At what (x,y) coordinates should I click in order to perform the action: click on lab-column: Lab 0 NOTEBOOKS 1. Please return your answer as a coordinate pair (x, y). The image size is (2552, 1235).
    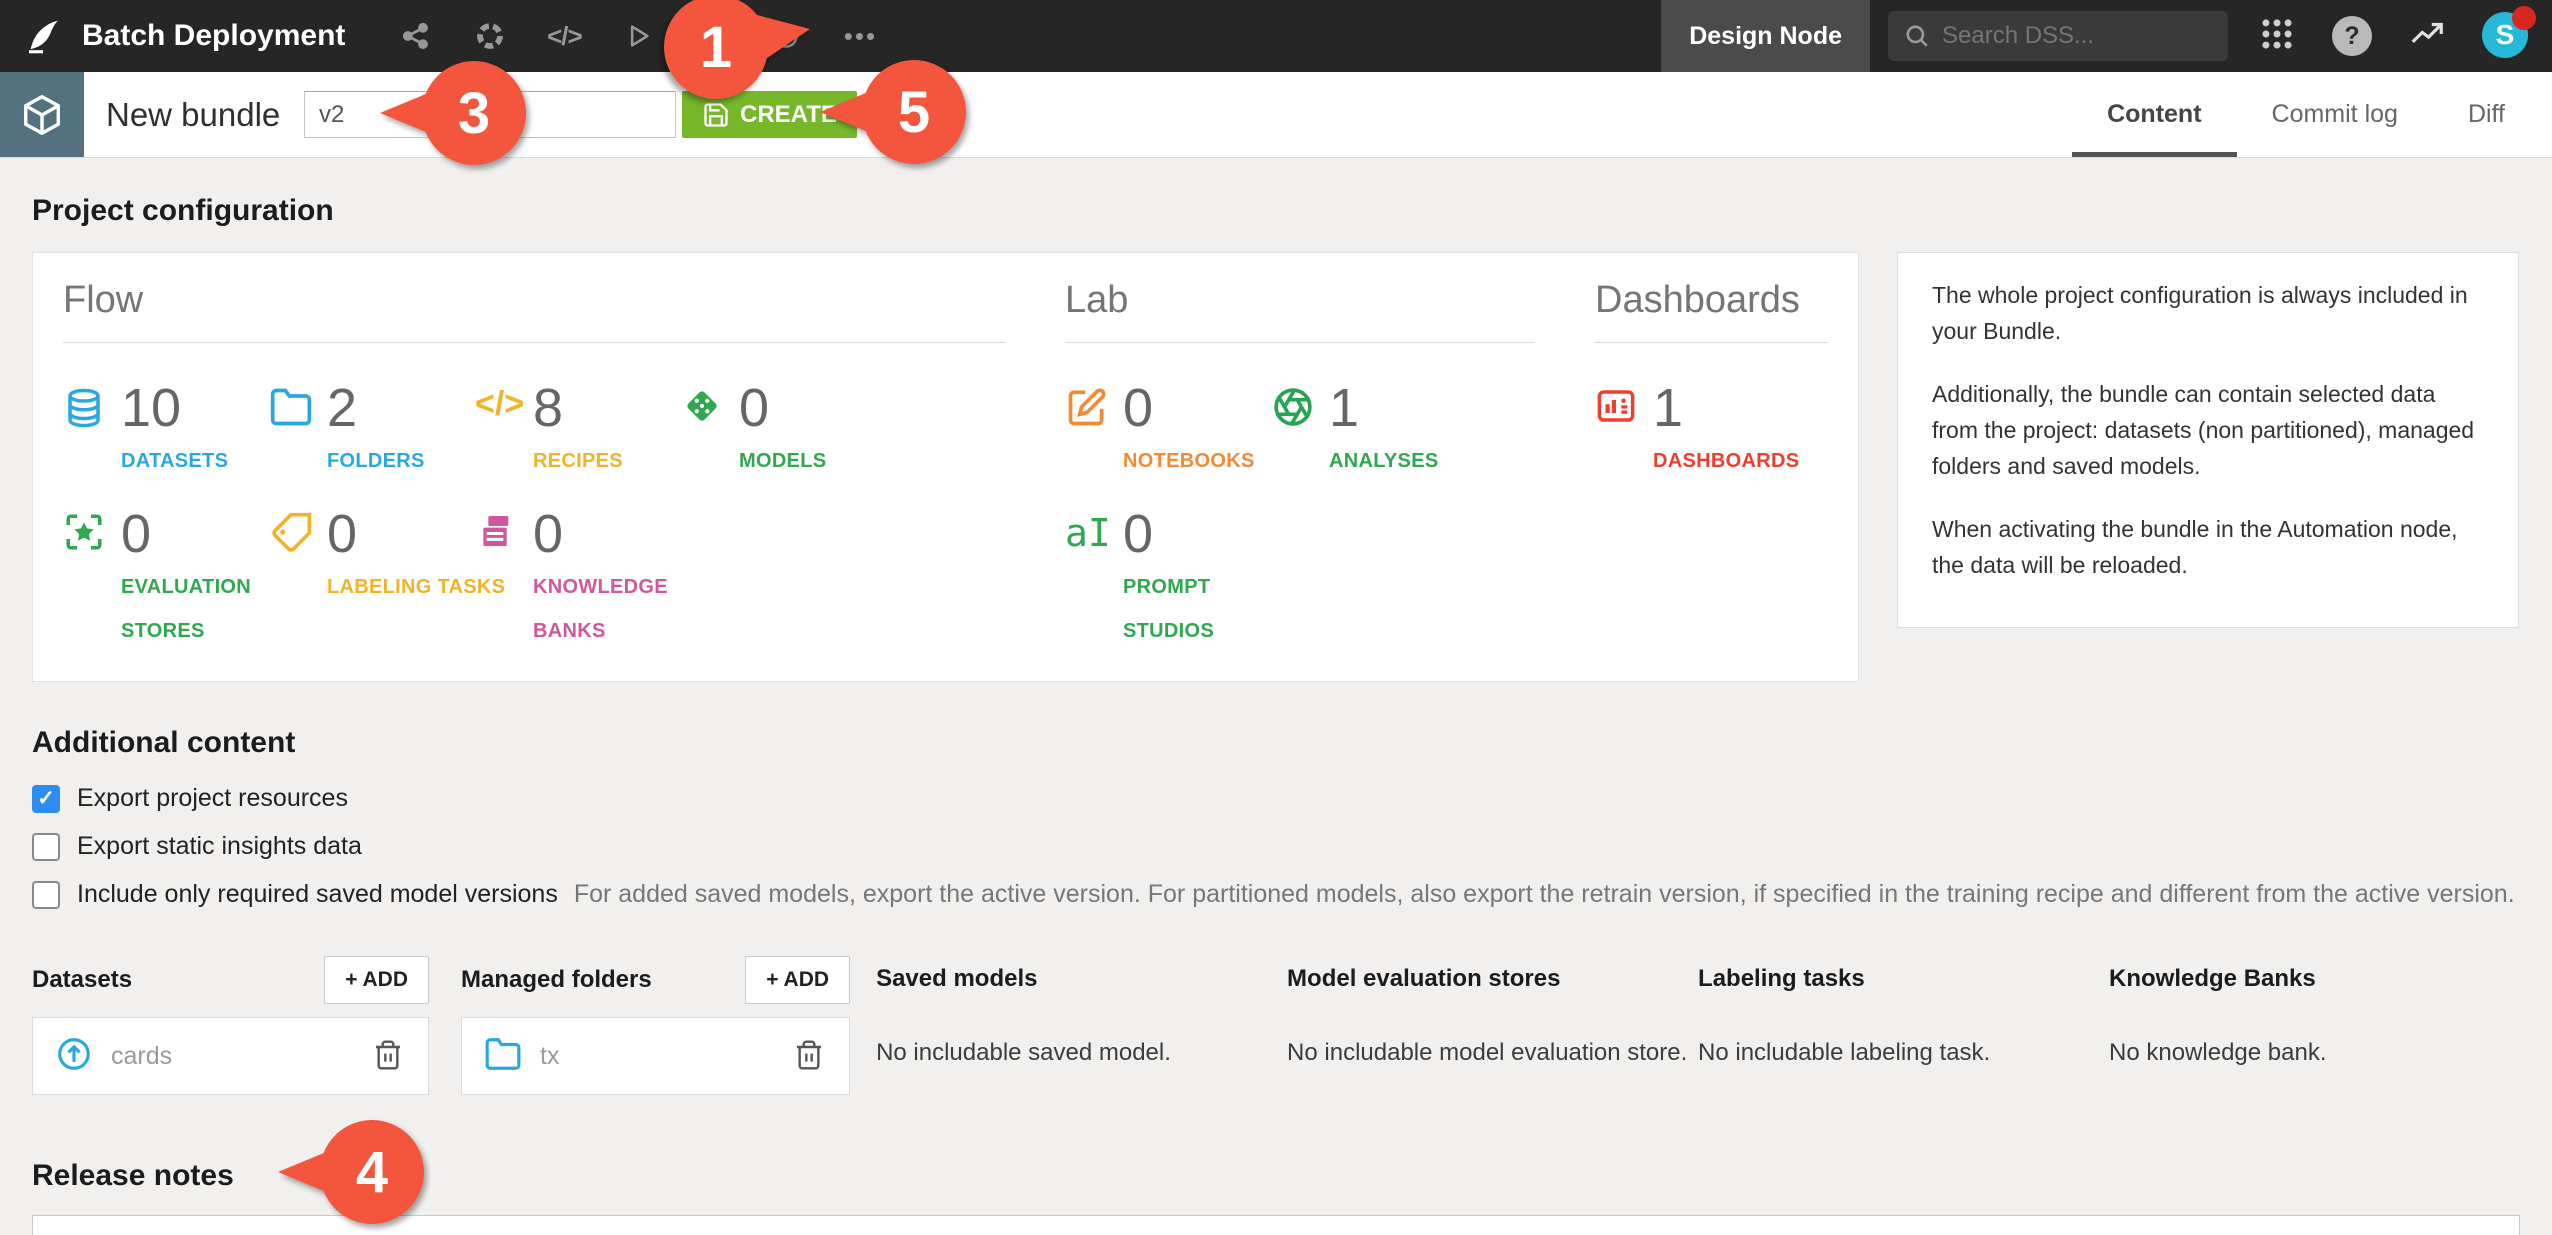
    Looking at the image, I should click on (1300, 460).